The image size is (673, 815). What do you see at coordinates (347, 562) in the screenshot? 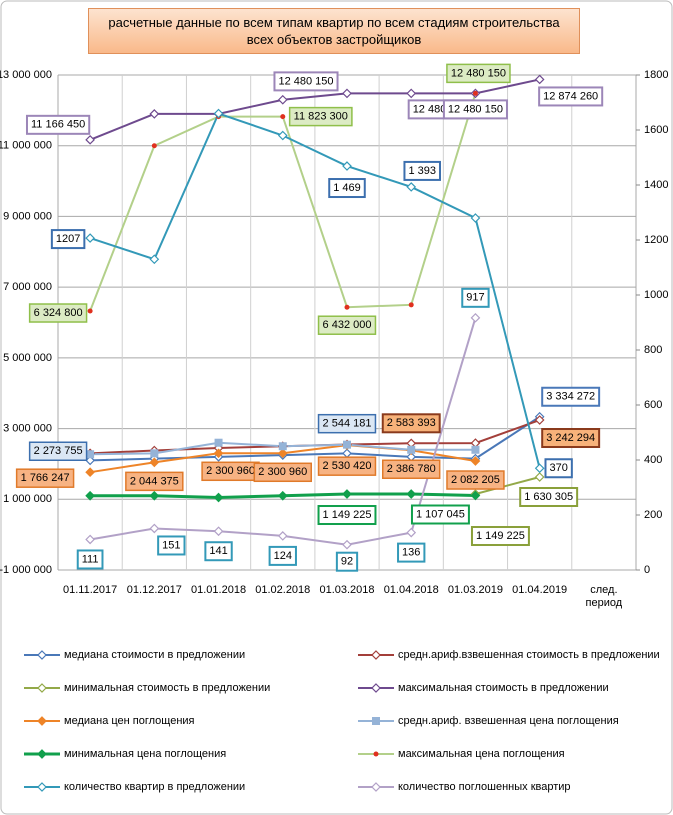
I see `data-label: 92` at bounding box center [347, 562].